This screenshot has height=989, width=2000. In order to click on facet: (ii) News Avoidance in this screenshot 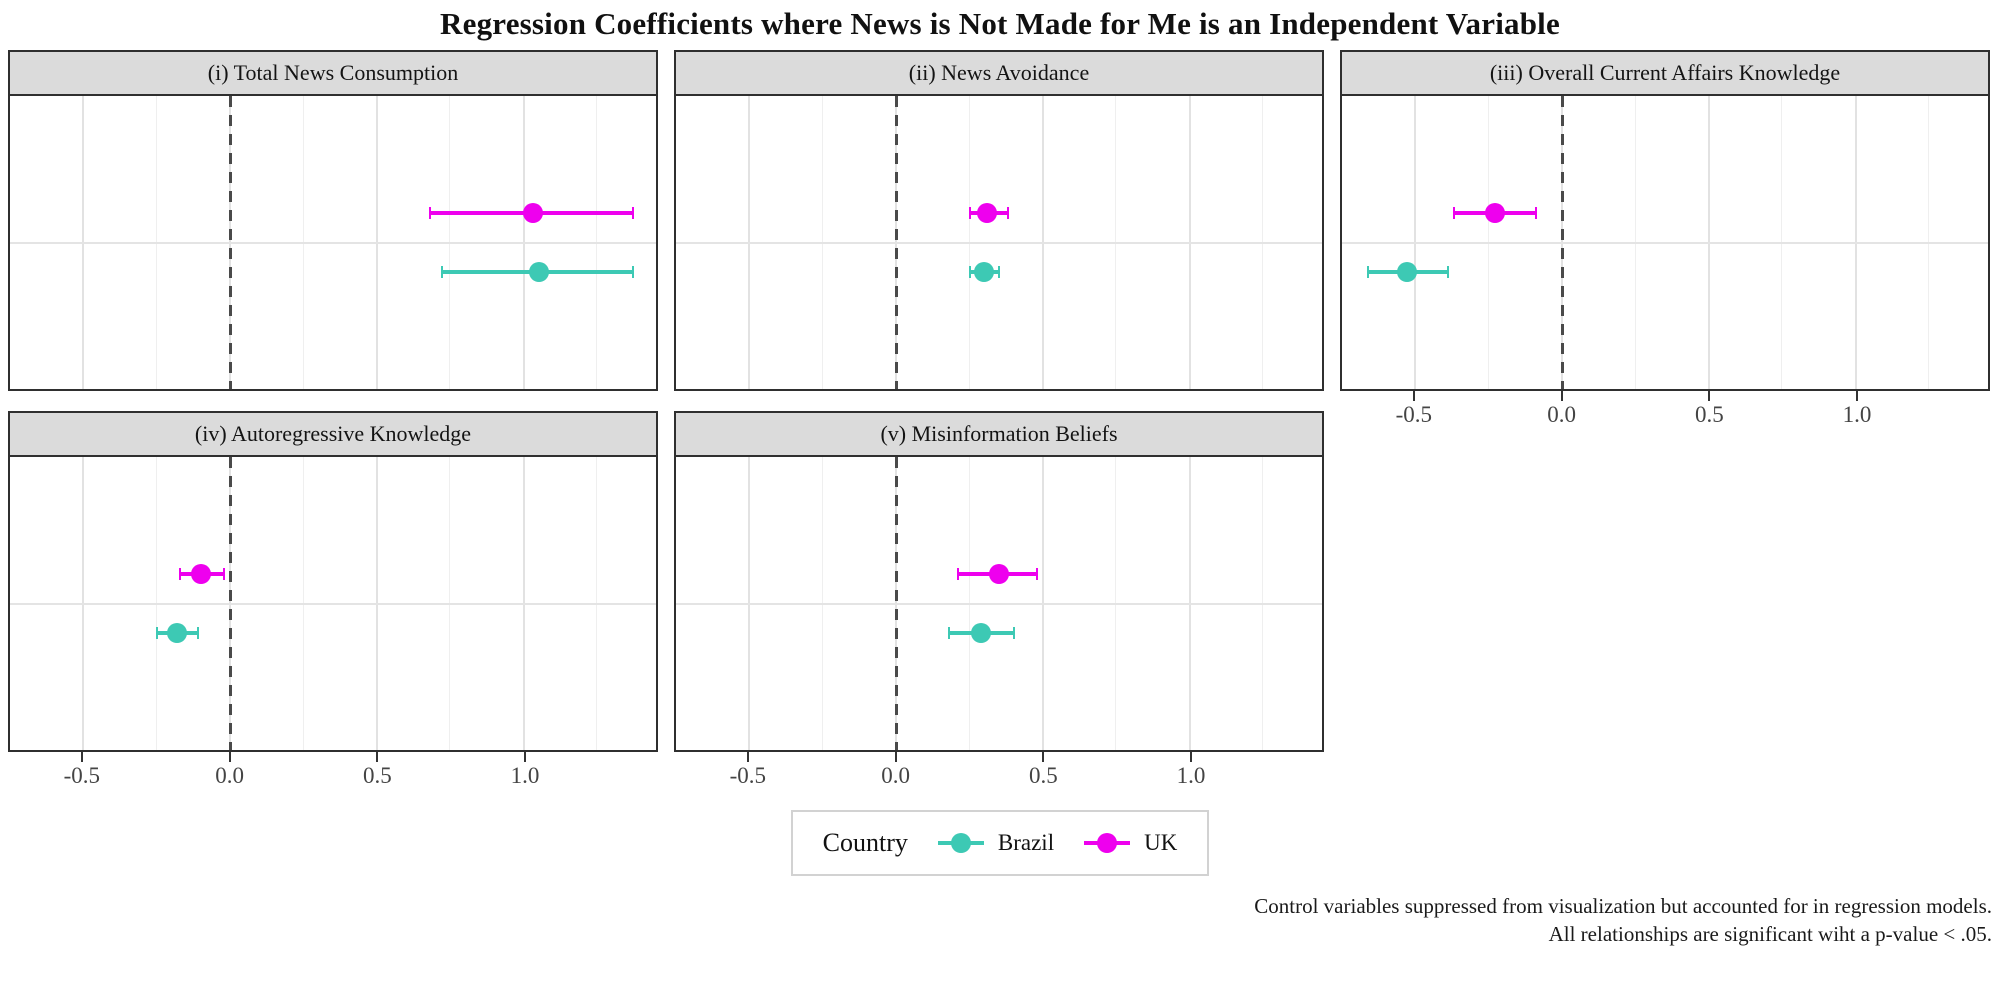, I will do `click(999, 220)`.